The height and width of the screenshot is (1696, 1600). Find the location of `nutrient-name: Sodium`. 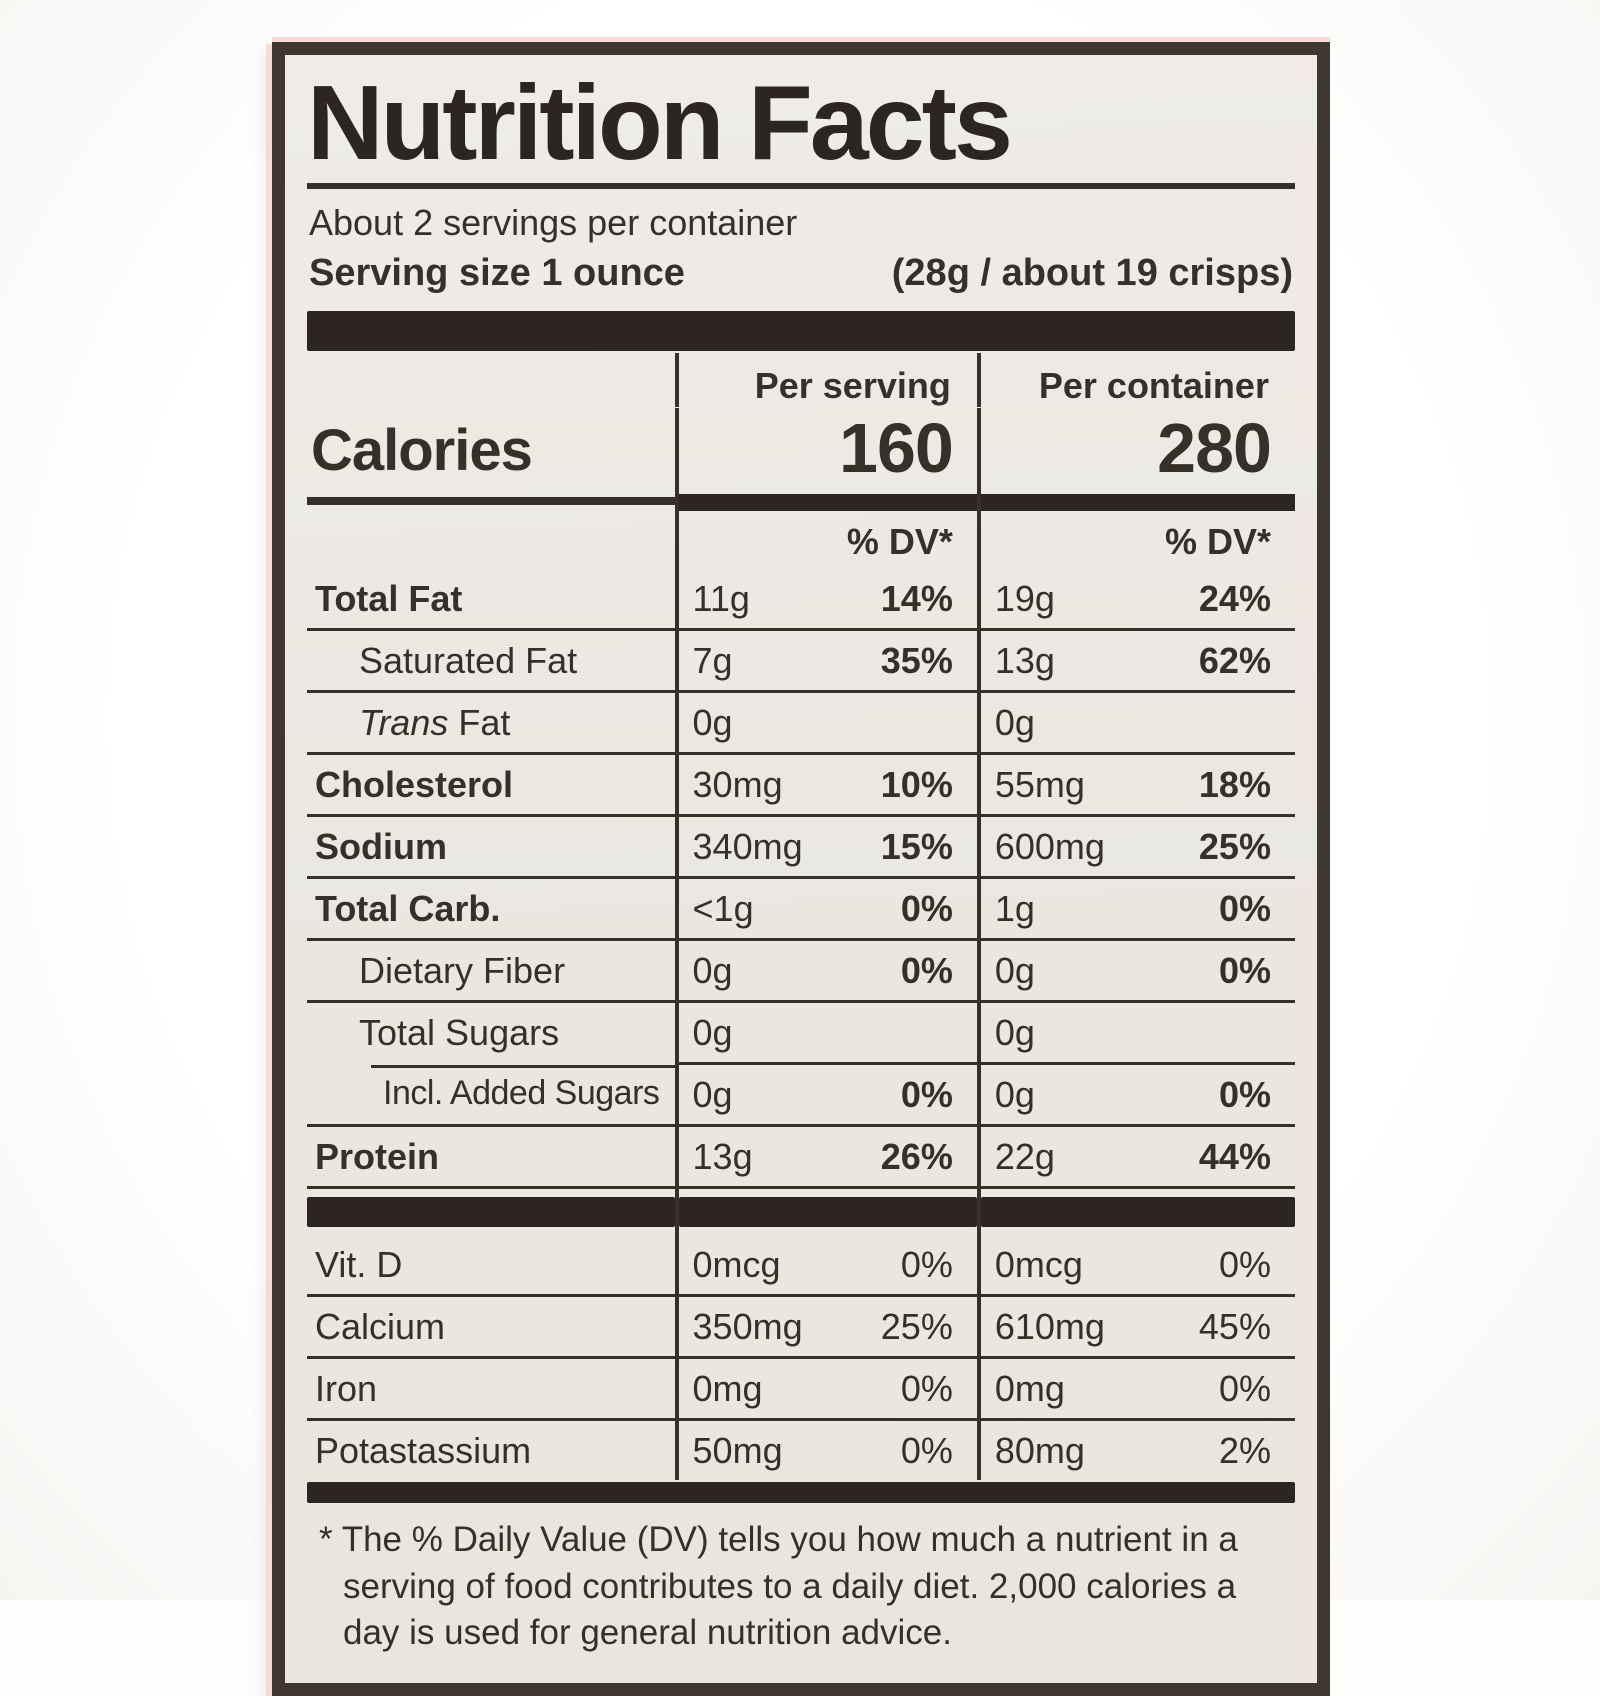

nutrient-name: Sodium is located at coordinates (491, 848).